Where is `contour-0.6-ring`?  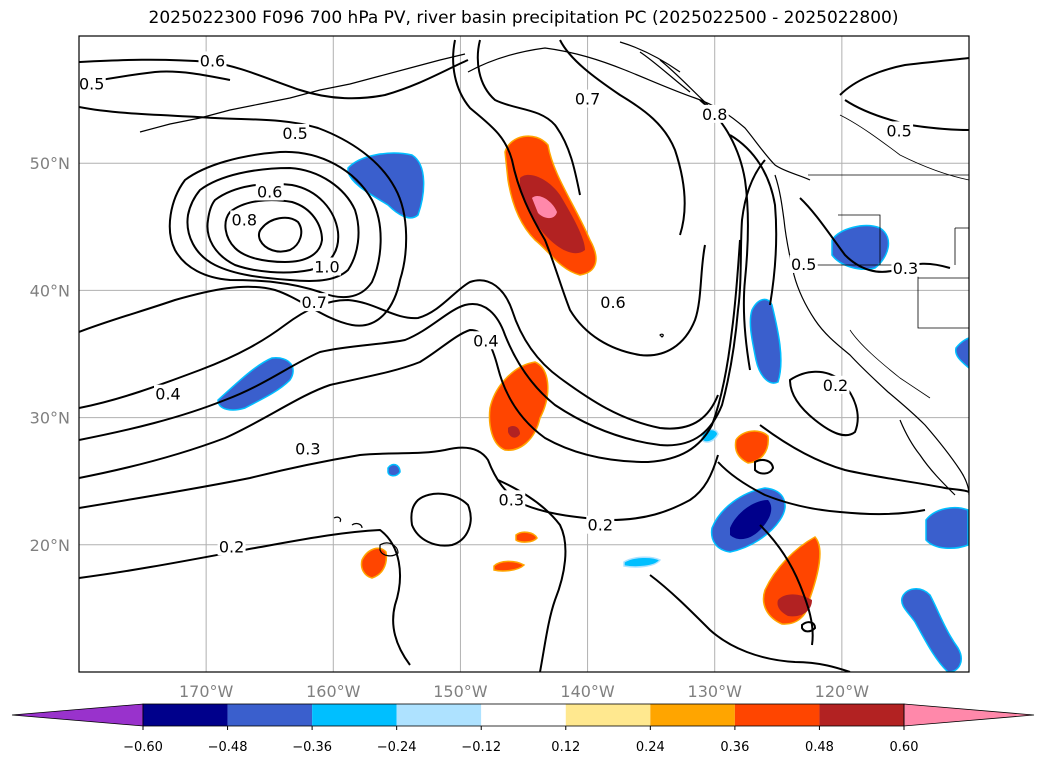 contour-0.6-ring is located at coordinates (275, 224).